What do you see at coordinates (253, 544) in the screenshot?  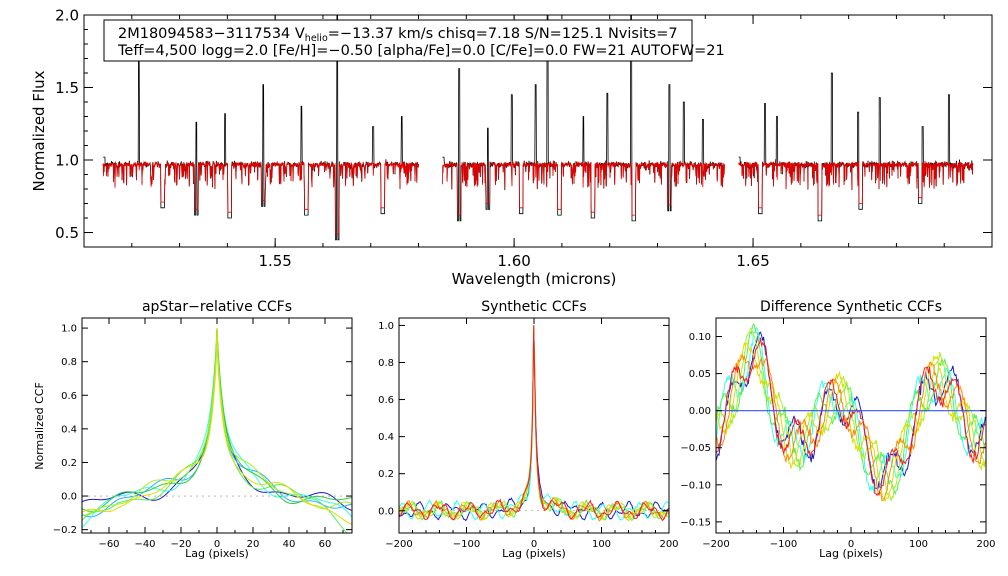 I see `apstar-ccf-xtick-label: 20` at bounding box center [253, 544].